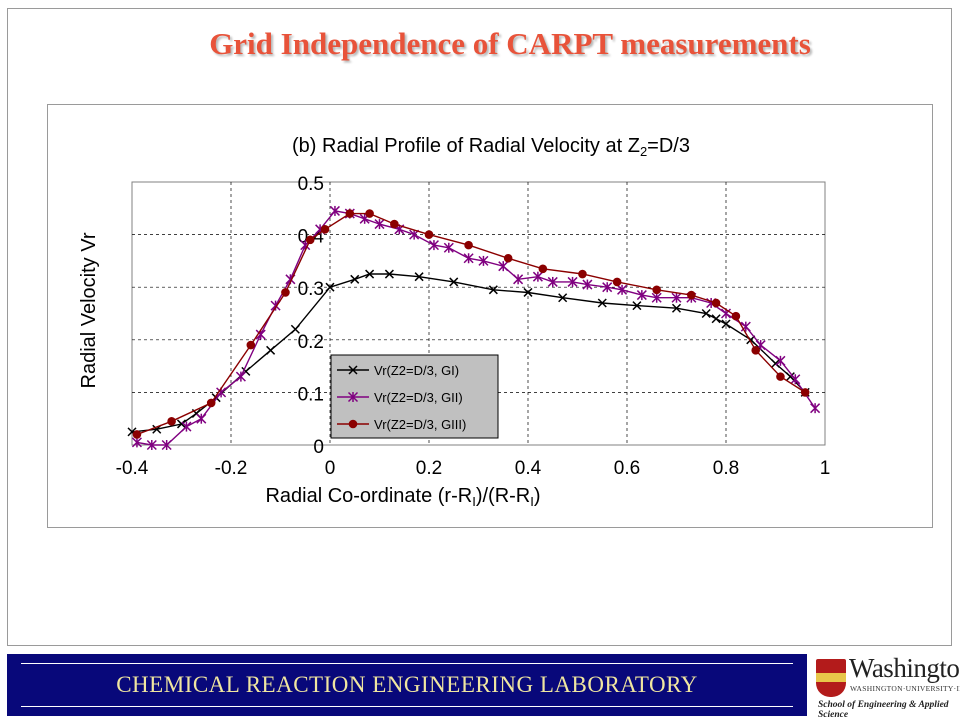 The image size is (960, 720). Describe the element at coordinates (311, 289) in the screenshot. I see `y-tick-label: 0.3` at that location.